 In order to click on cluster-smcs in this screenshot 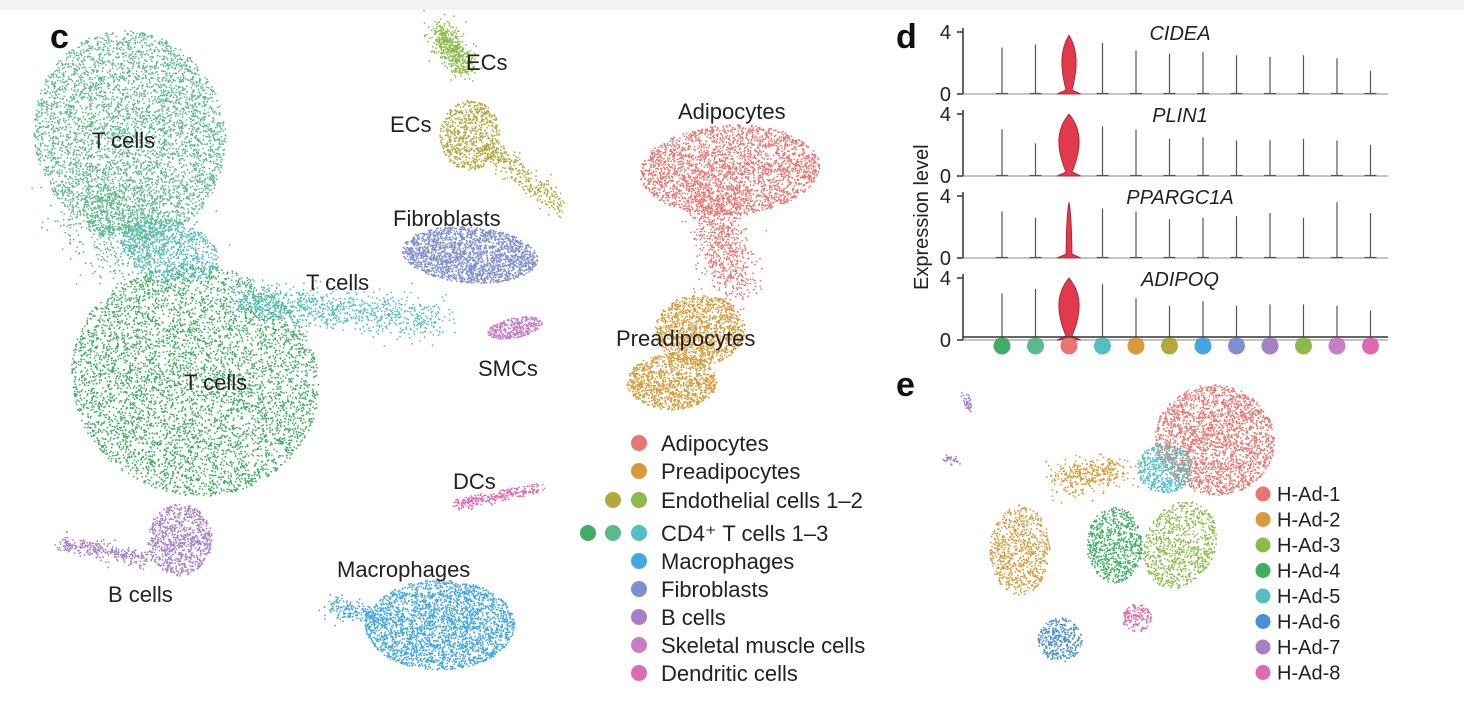, I will do `click(515, 327)`.